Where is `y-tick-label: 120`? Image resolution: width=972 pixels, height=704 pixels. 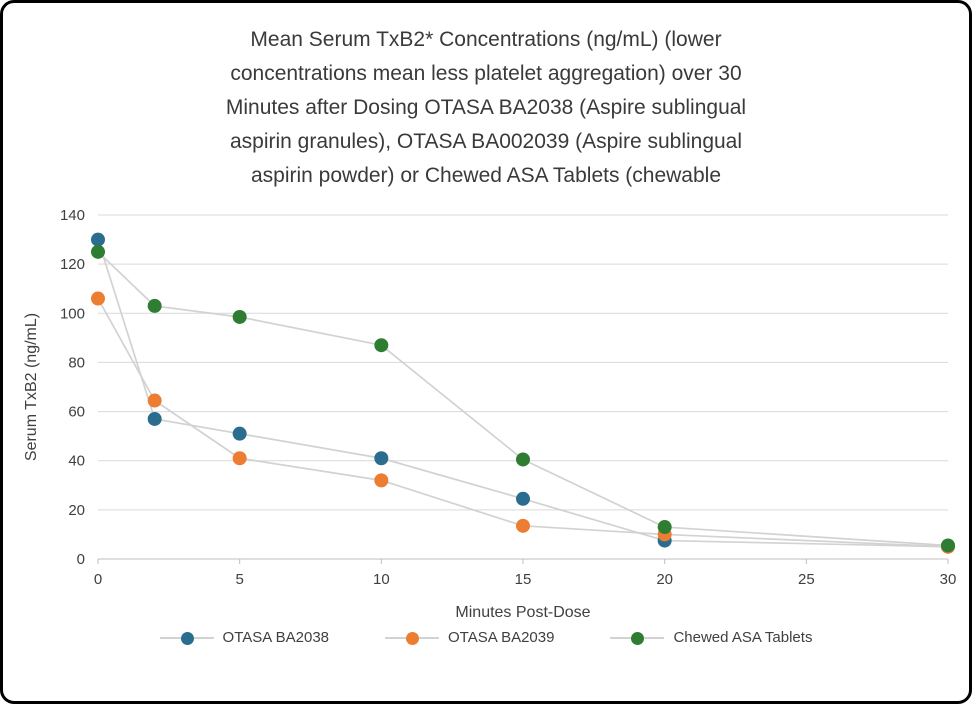
y-tick-label: 120 is located at coordinates (72, 264).